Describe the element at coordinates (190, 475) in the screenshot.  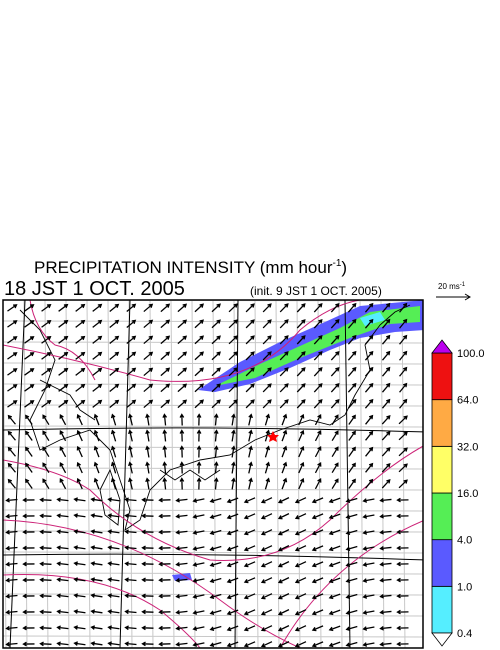
I see `coastline-shikoku` at that location.